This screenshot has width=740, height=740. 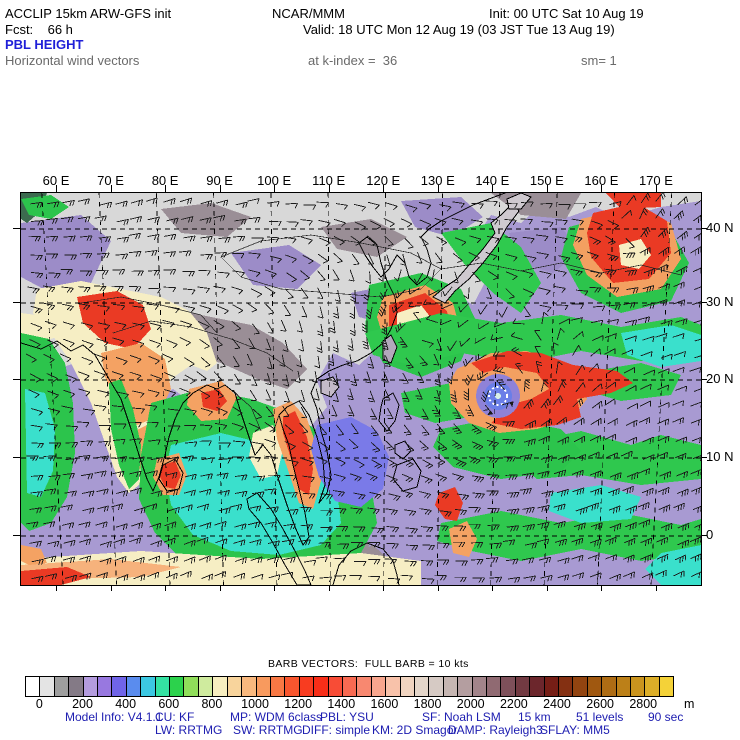 What do you see at coordinates (336, 730) in the screenshot?
I see `model-info-item: DIFF: simple` at bounding box center [336, 730].